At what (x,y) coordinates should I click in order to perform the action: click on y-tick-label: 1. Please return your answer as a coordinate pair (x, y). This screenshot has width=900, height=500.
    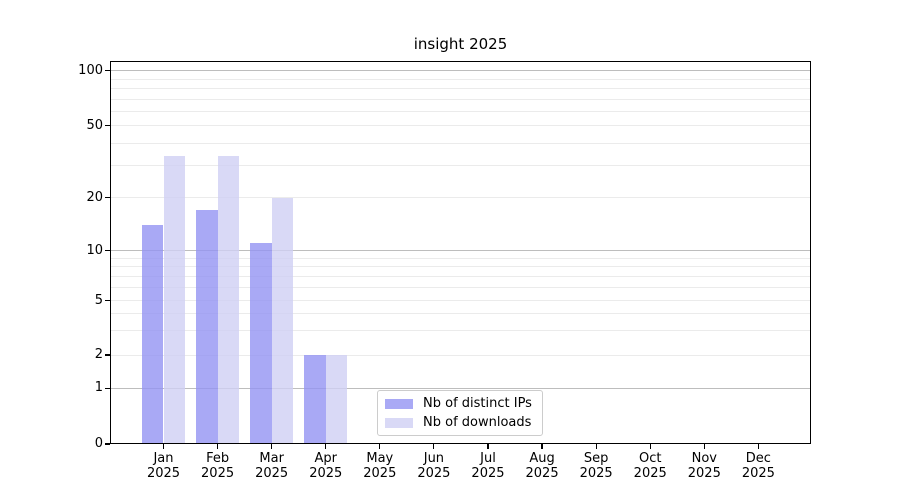
    Looking at the image, I should click on (98, 388).